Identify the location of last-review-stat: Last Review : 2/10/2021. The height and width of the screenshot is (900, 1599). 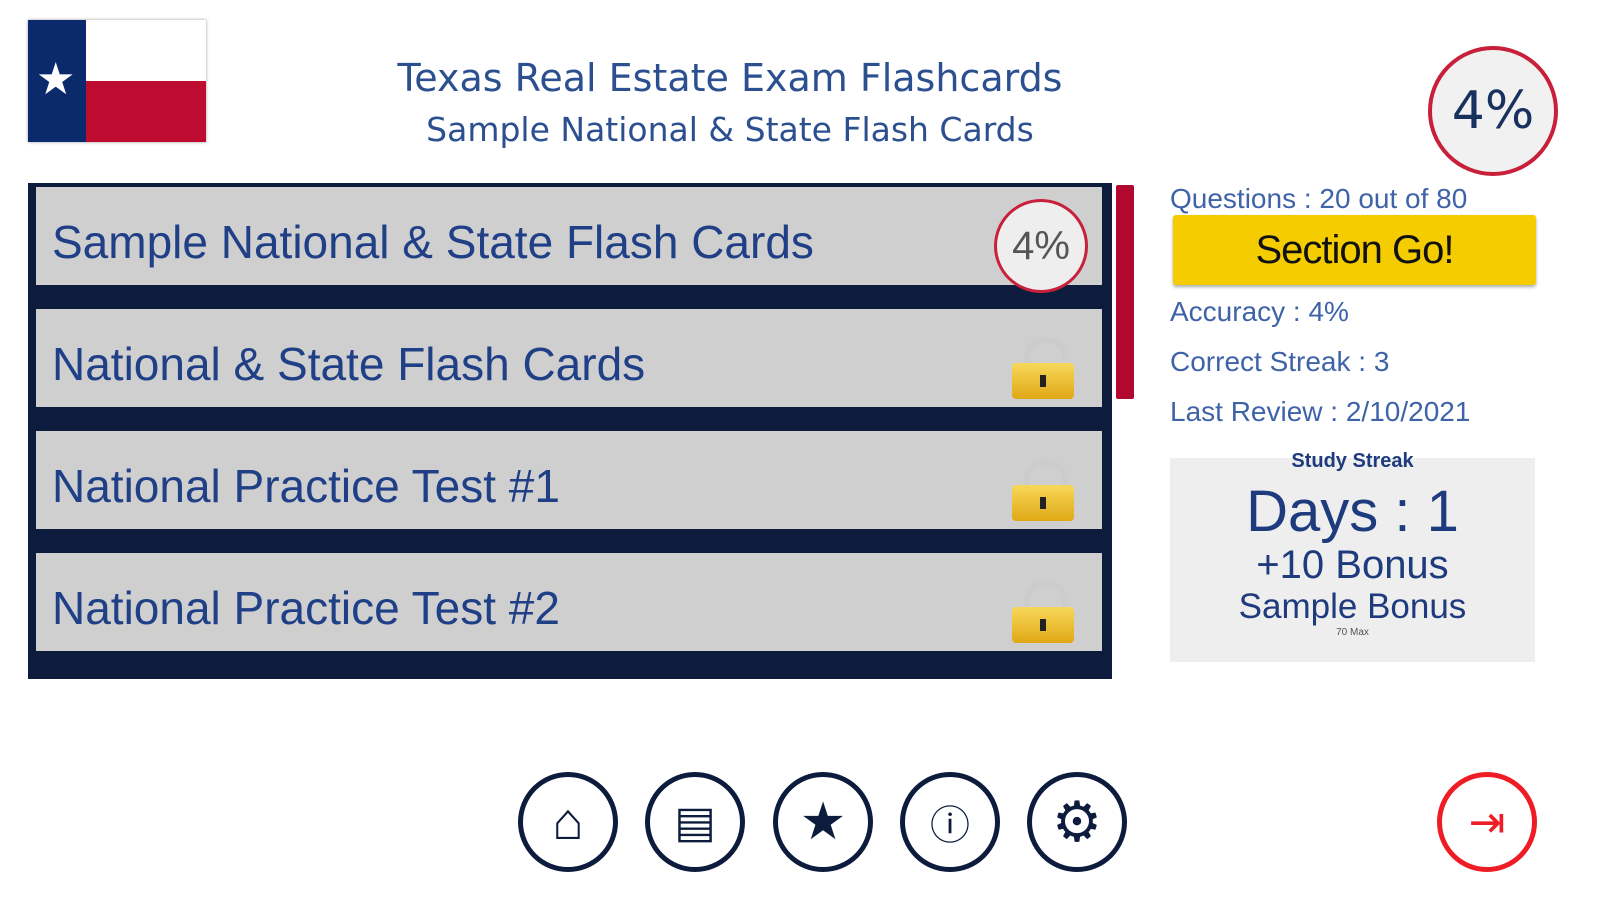
(1320, 411).